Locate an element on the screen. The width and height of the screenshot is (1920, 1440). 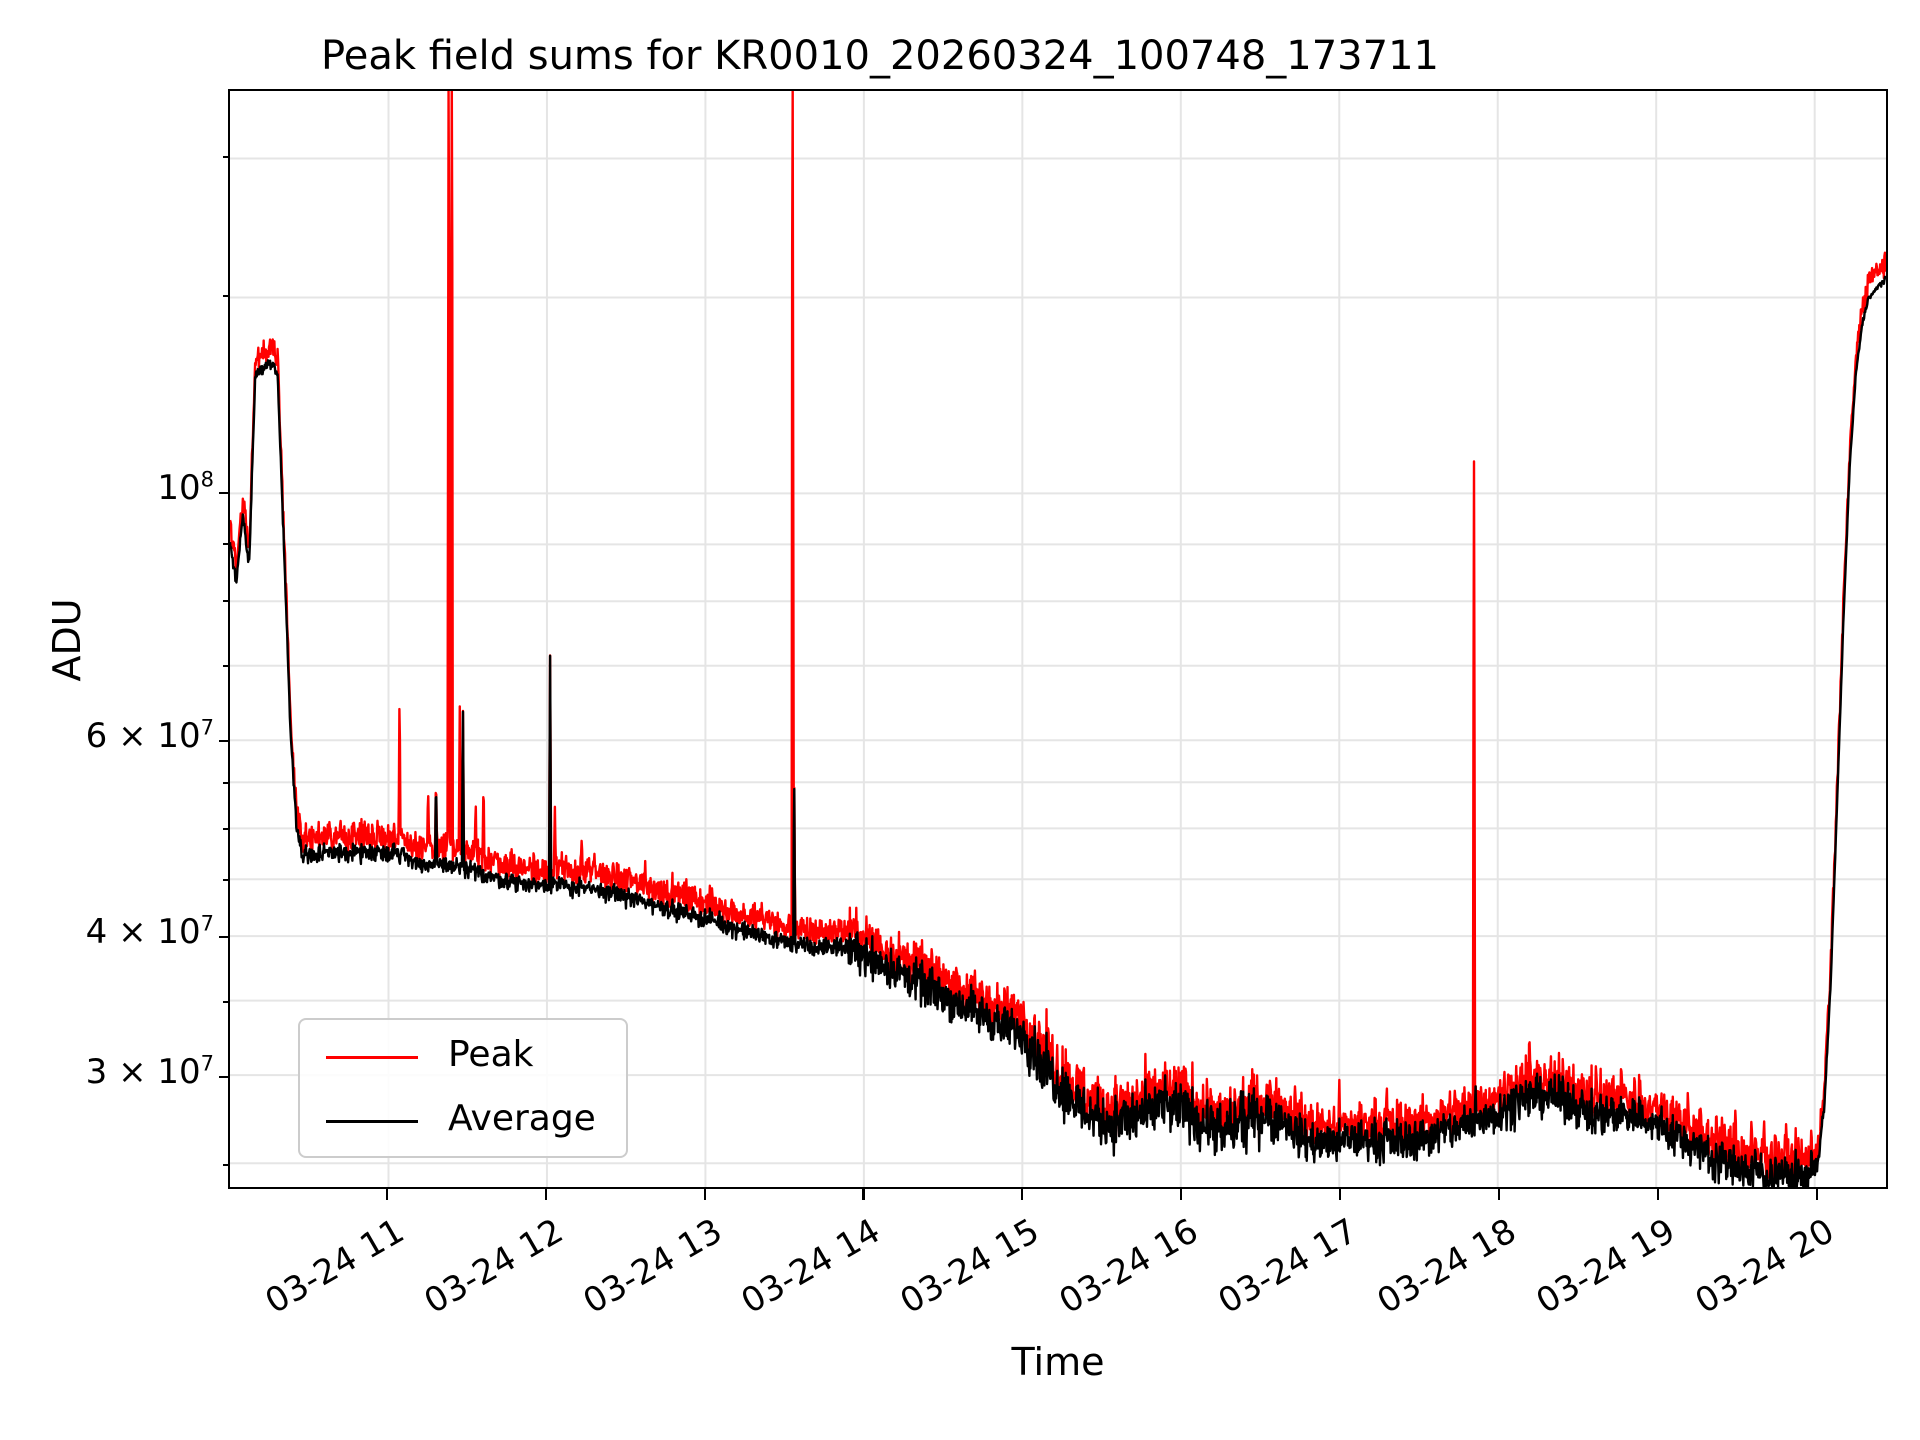
x-axis-label: Time is located at coordinates (1058, 1362).